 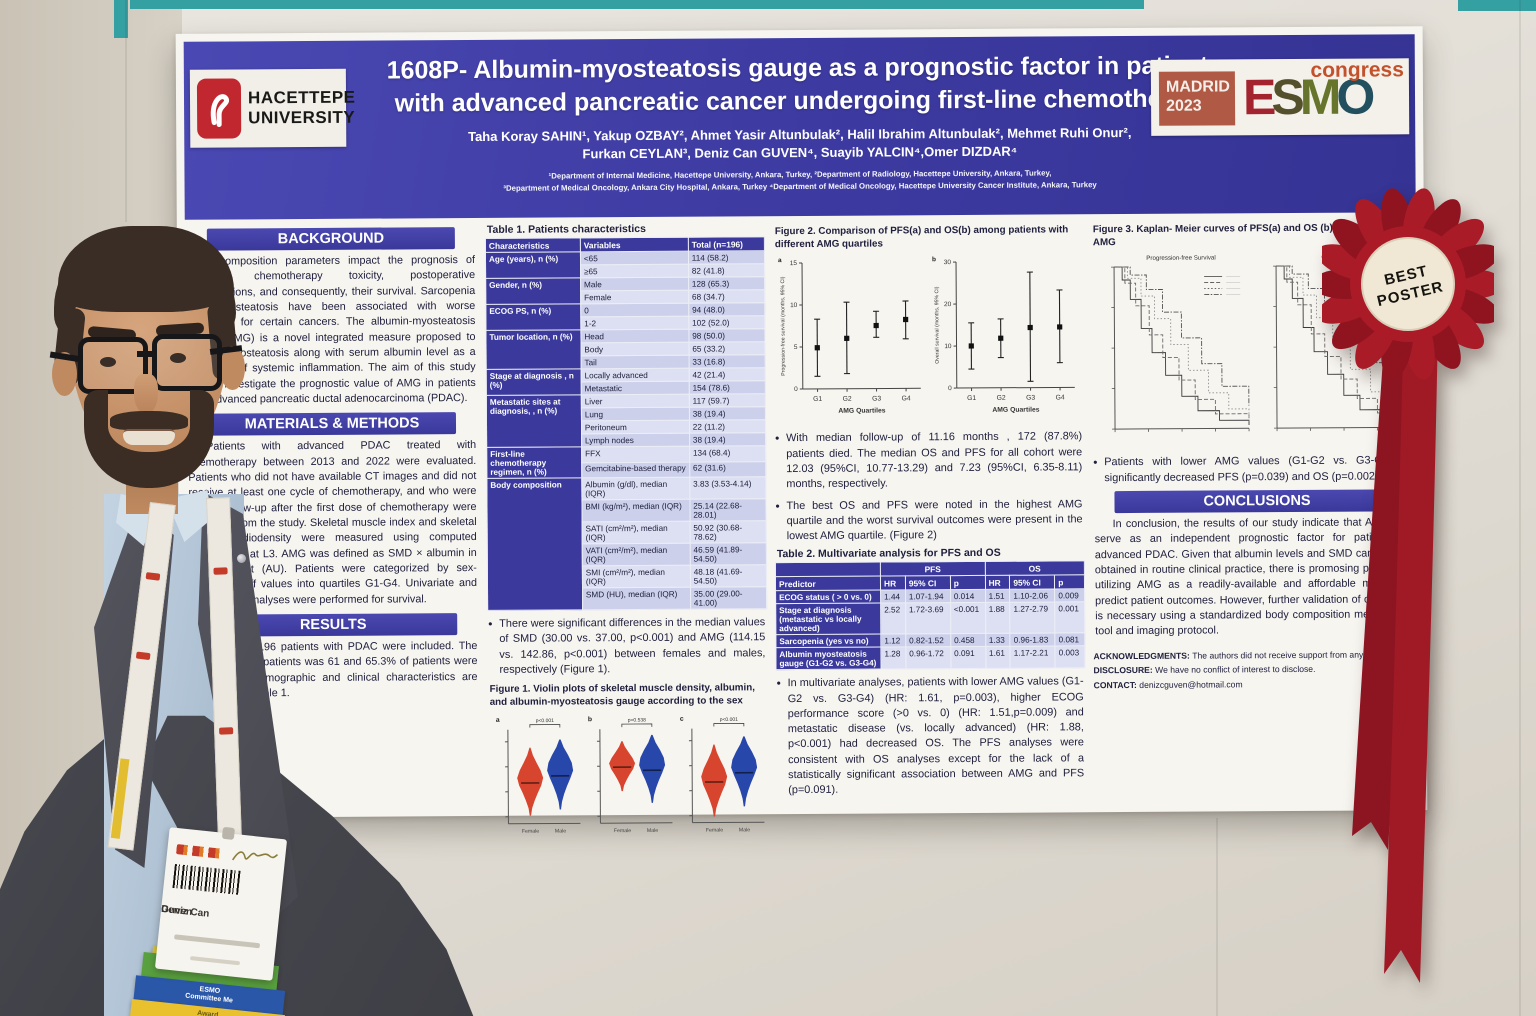 What do you see at coordinates (727, 361) in the screenshot?
I see `table1-cell: 33 (16.8)` at bounding box center [727, 361].